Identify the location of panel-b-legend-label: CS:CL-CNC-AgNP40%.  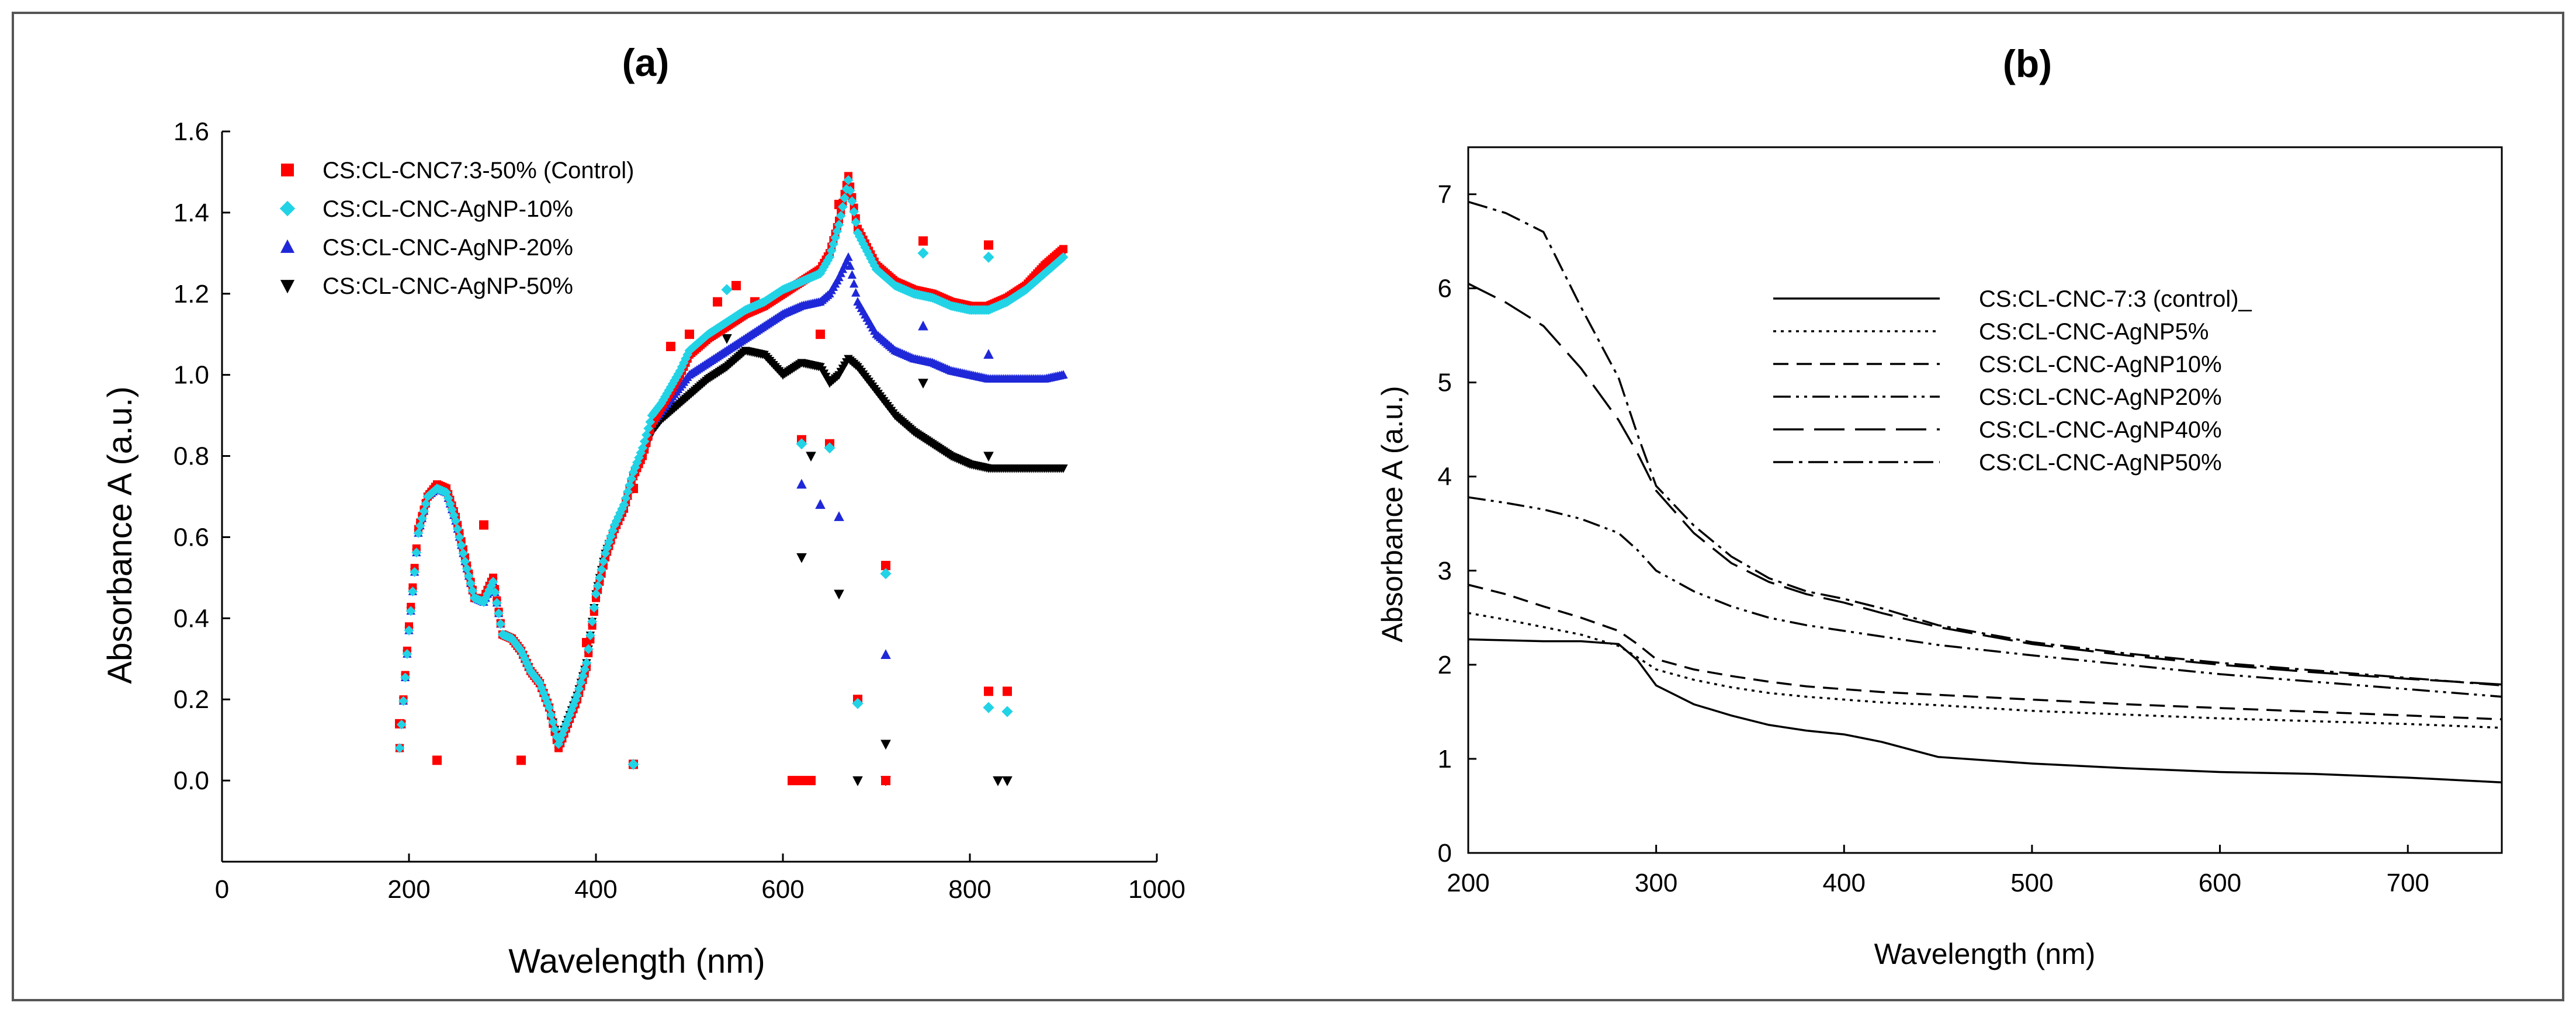
(2100, 430).